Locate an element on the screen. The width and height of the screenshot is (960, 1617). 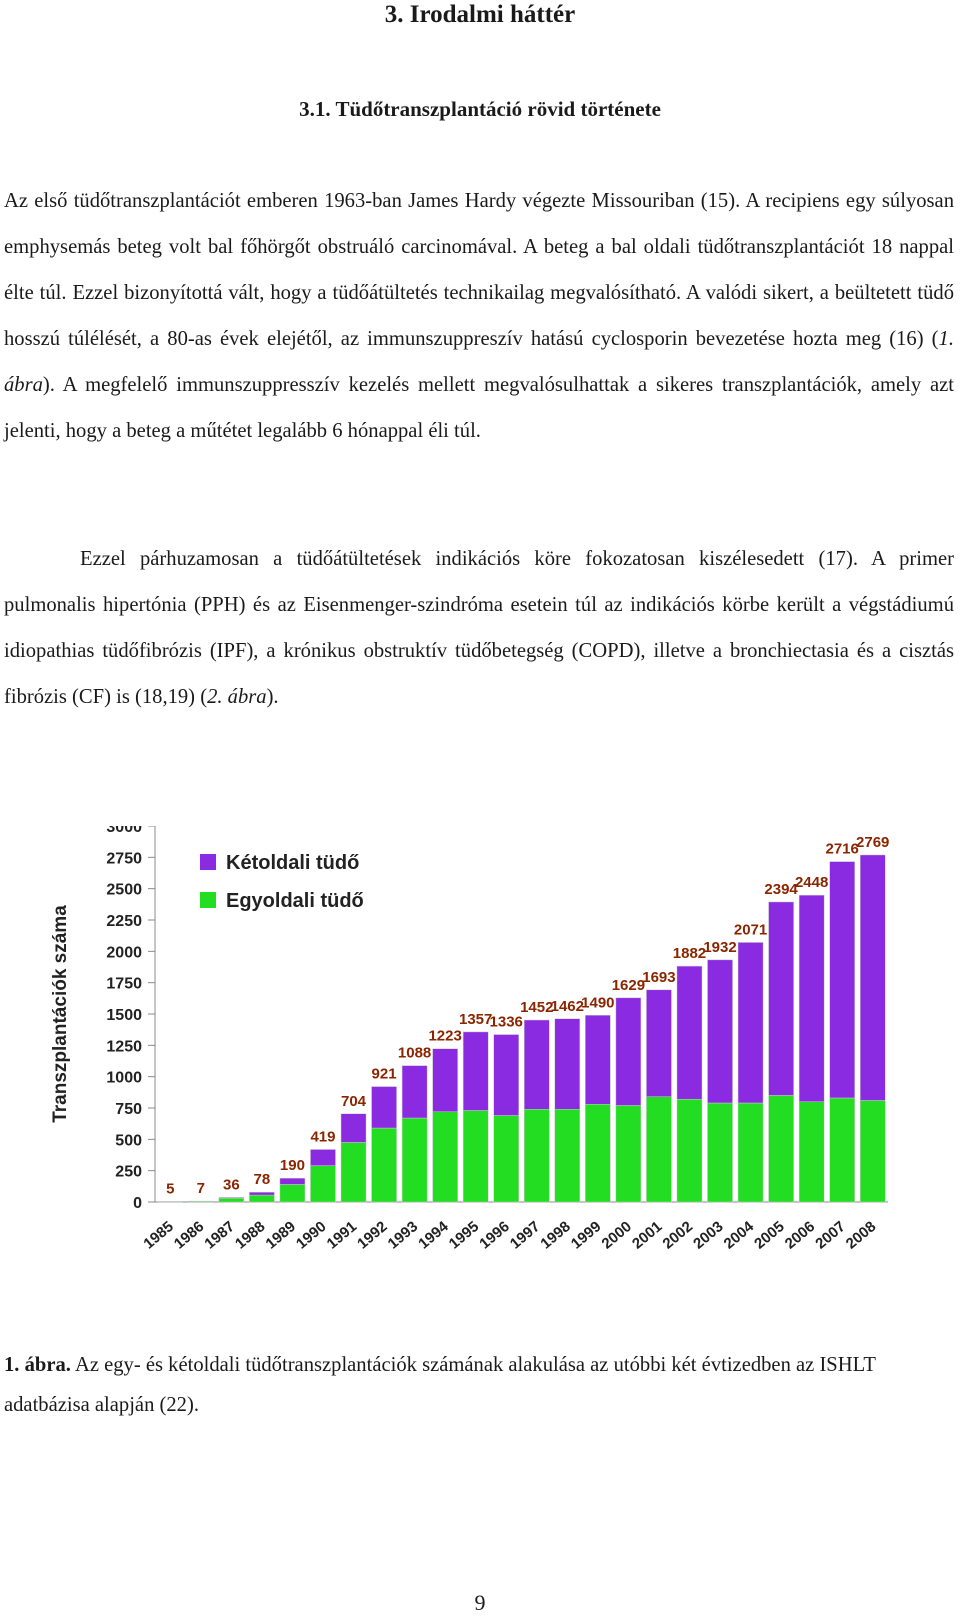
x-tick-label-2008: 2008 is located at coordinates (861, 1235).